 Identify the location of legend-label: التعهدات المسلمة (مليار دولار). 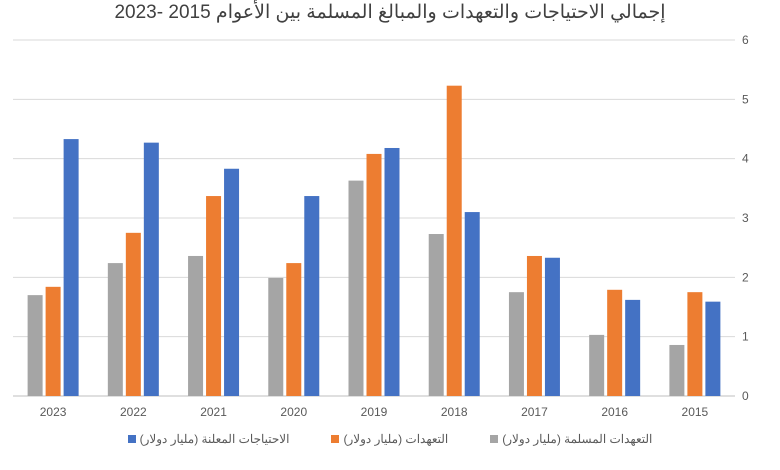
(577, 439).